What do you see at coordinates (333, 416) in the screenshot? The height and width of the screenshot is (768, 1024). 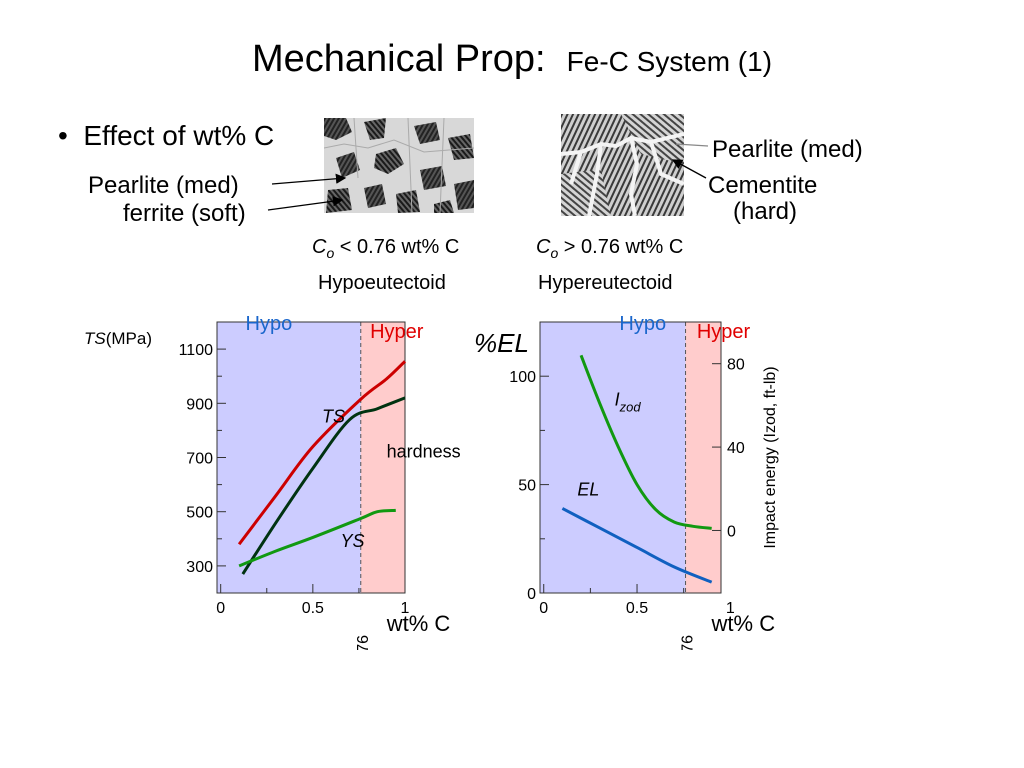 I see `series-label-ts: TS` at bounding box center [333, 416].